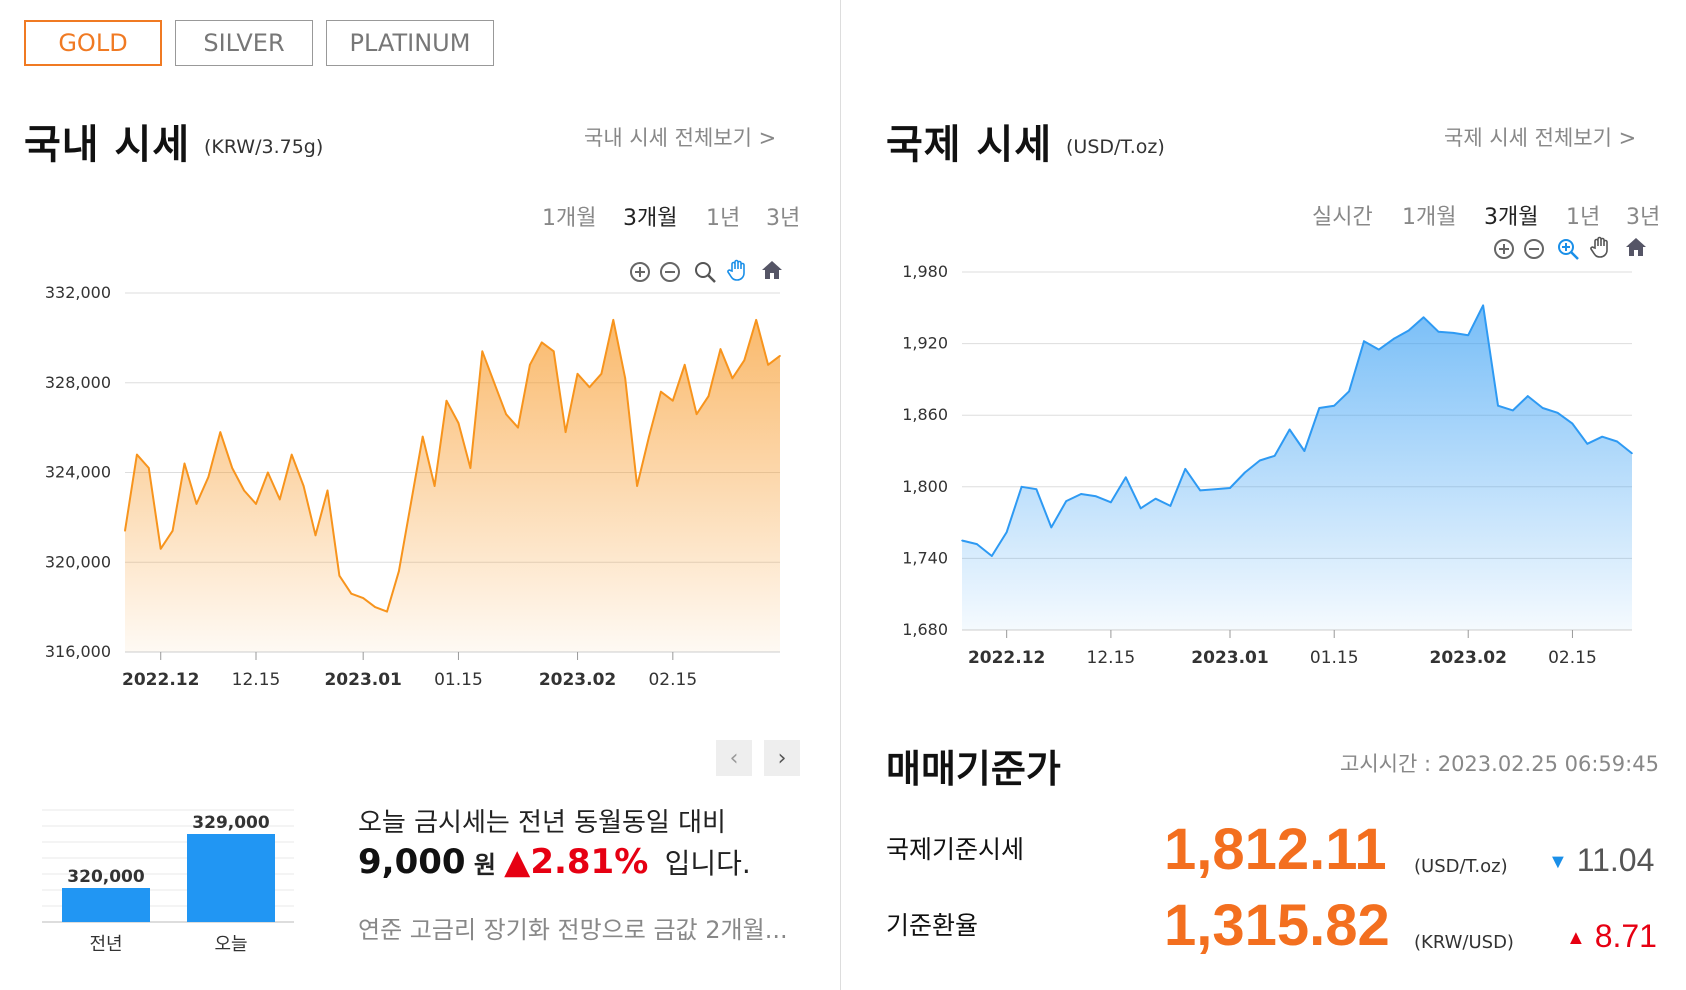  Describe the element at coordinates (650, 218) in the screenshot. I see `domestic-period-3m: 3개월` at that location.